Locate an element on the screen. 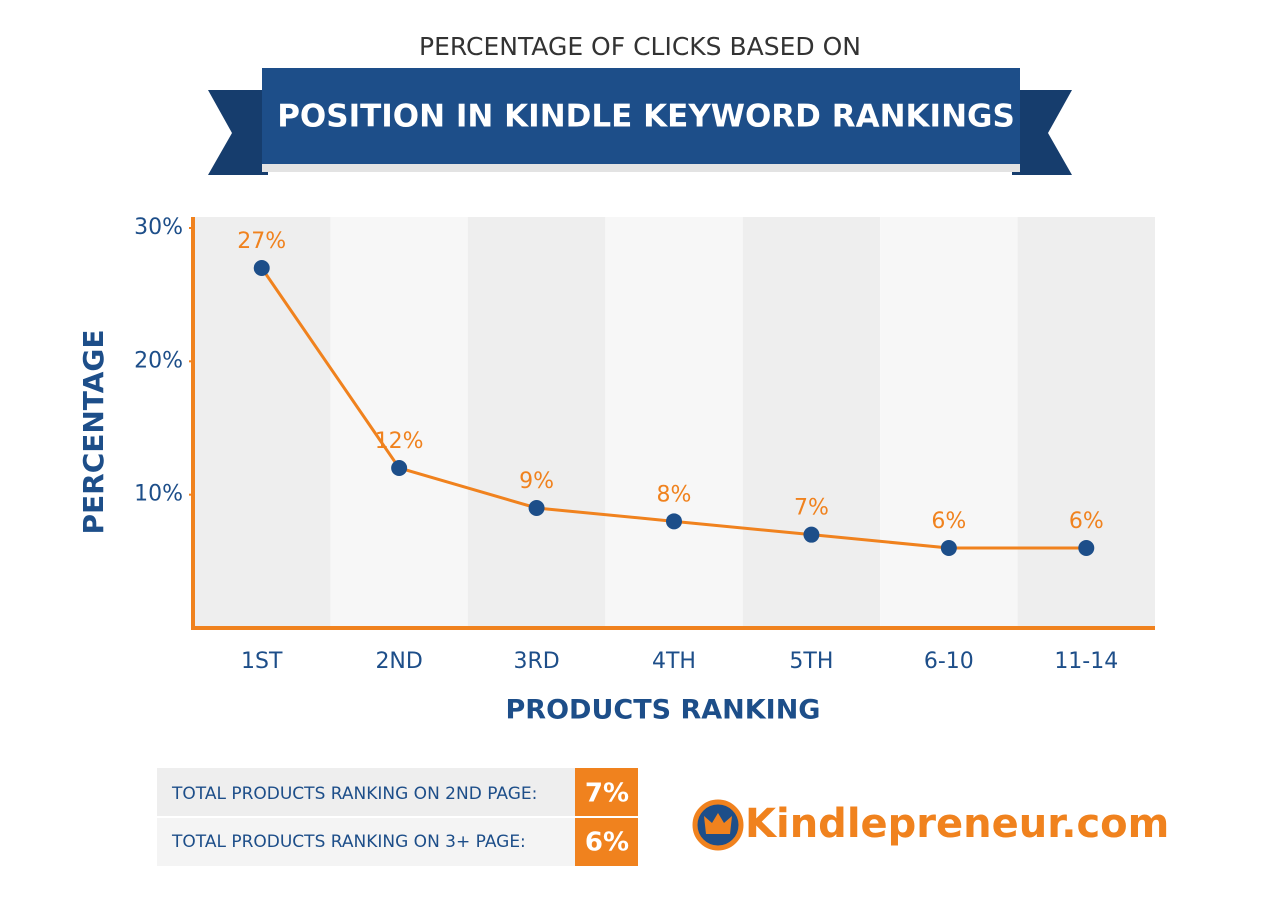  x-tick-label: 1ST is located at coordinates (262, 661).